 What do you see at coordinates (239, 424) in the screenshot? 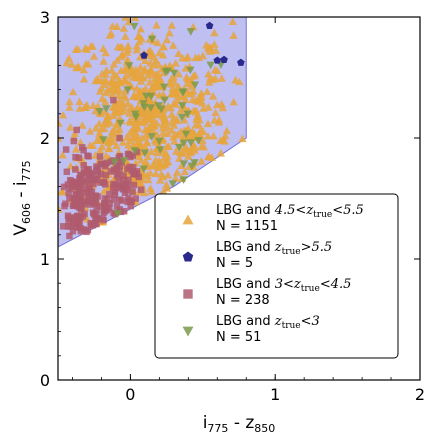
I see `x-axis-label: i775 - z850` at bounding box center [239, 424].